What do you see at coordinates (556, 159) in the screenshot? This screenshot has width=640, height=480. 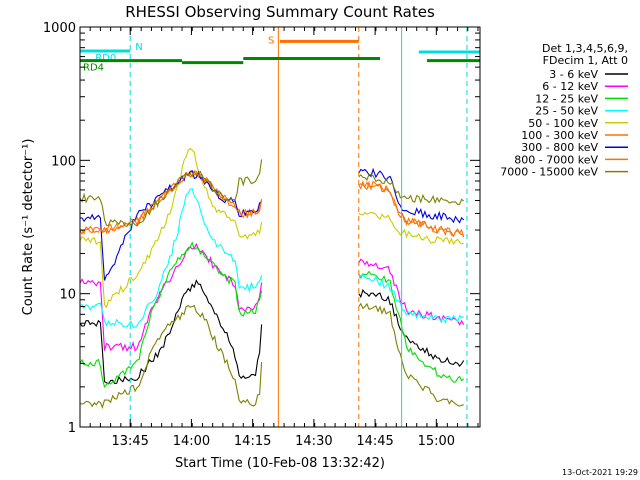 I see `legend-entry-label: 800 - 7000 keV` at bounding box center [556, 159].